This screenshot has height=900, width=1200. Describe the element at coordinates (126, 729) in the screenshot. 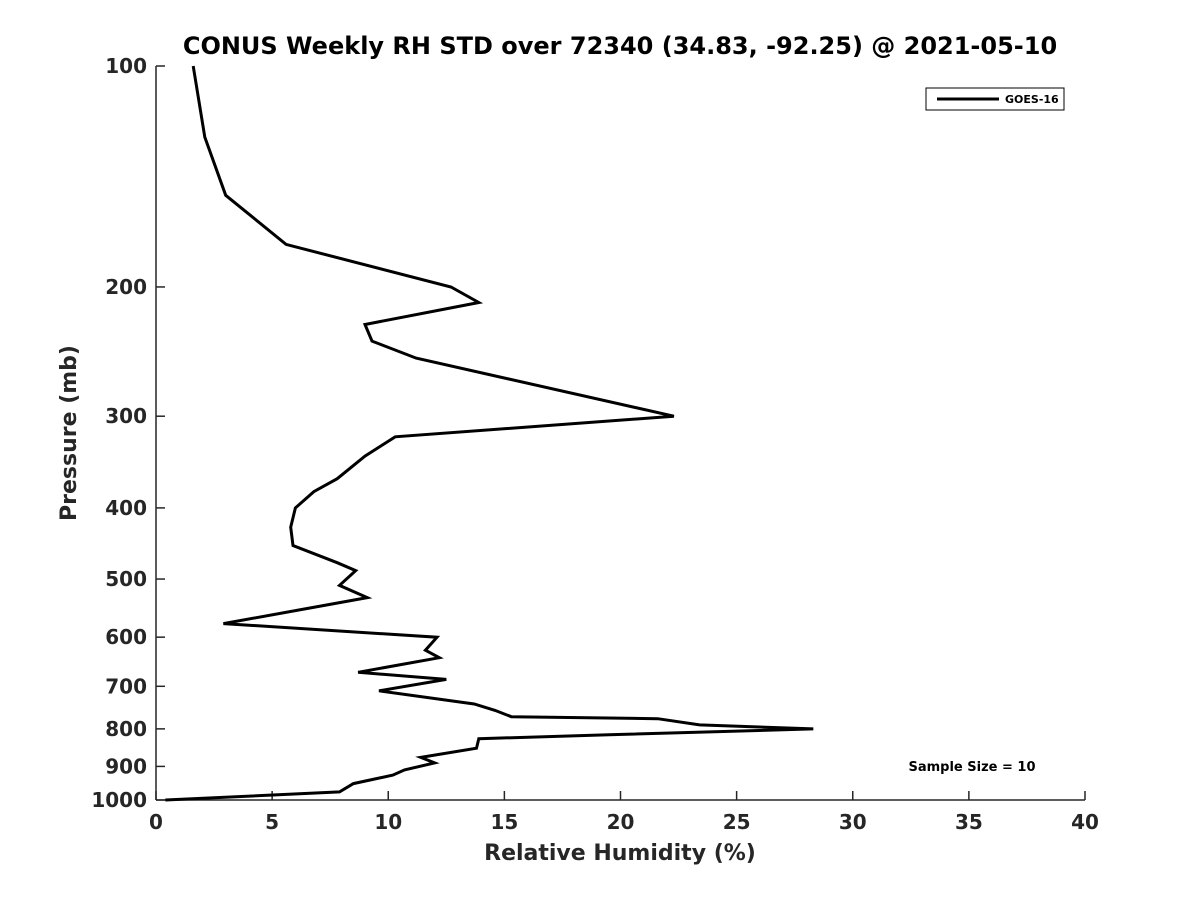

I see `y-tick-label: 800` at that location.